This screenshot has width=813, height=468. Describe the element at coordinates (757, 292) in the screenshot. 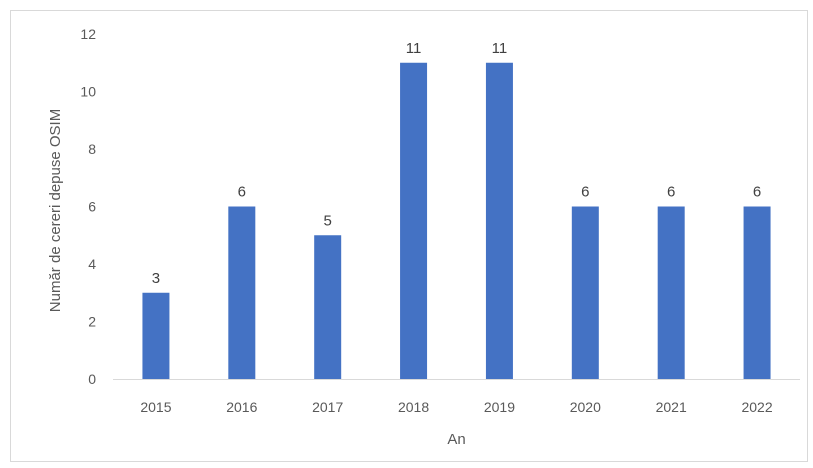

I see `bar-2022` at that location.